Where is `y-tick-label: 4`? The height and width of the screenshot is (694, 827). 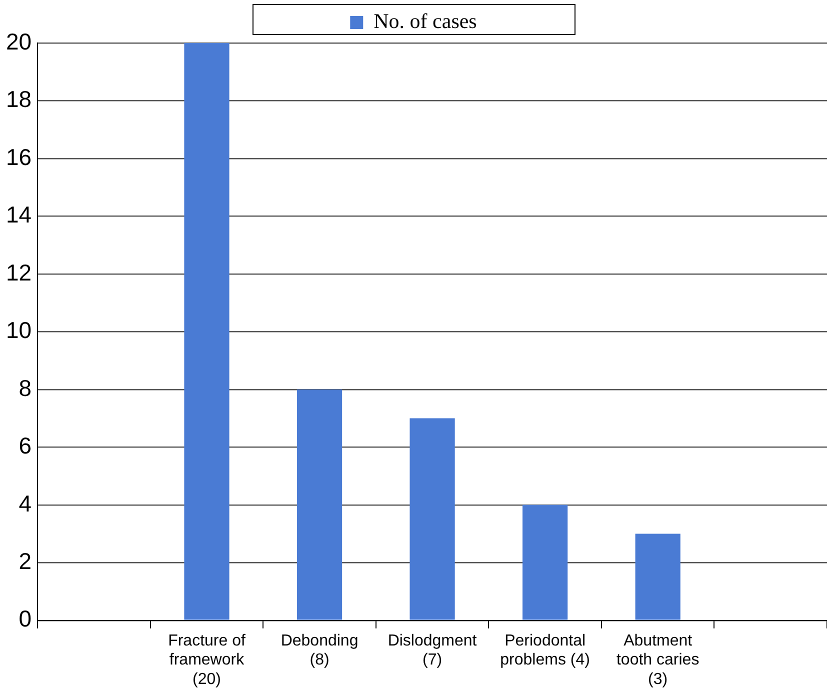 y-tick-label: 4 is located at coordinates (25, 503).